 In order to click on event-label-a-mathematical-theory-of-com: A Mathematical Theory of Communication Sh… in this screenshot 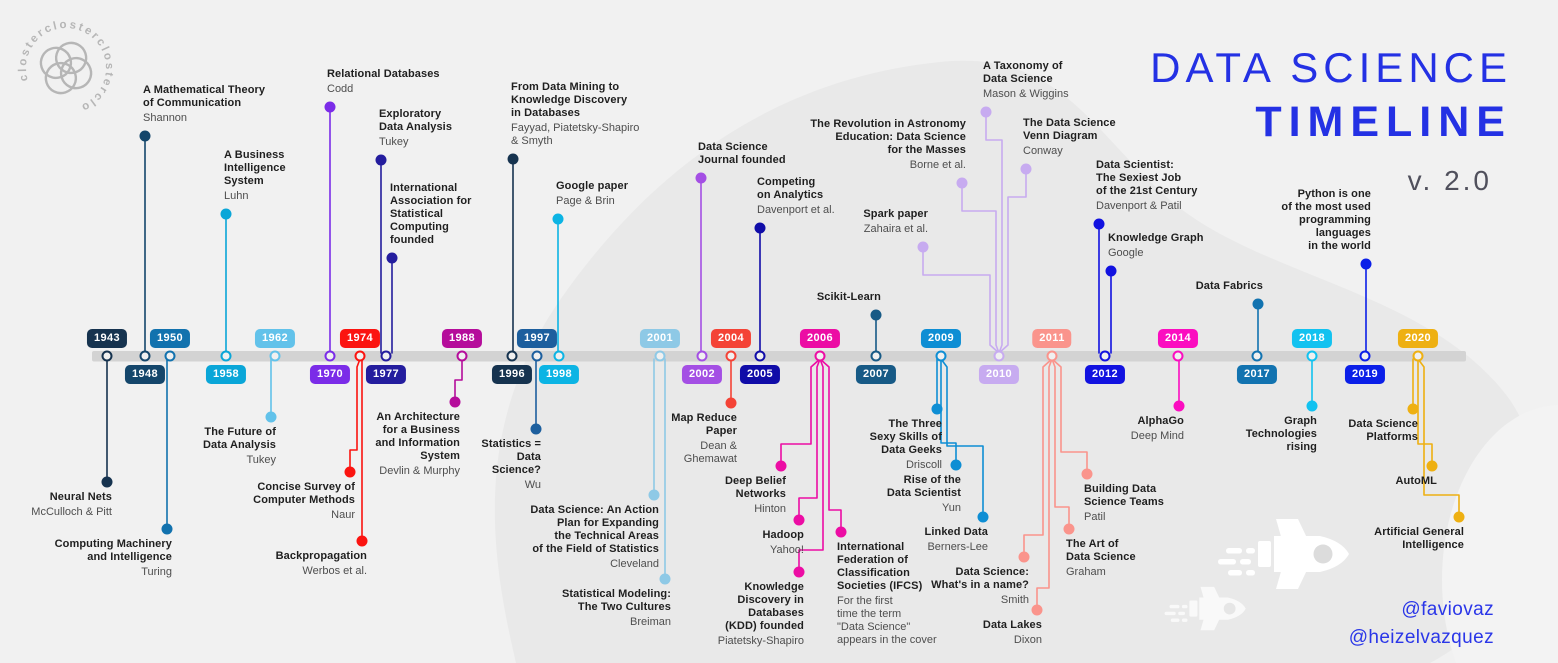, I will do `click(204, 104)`.